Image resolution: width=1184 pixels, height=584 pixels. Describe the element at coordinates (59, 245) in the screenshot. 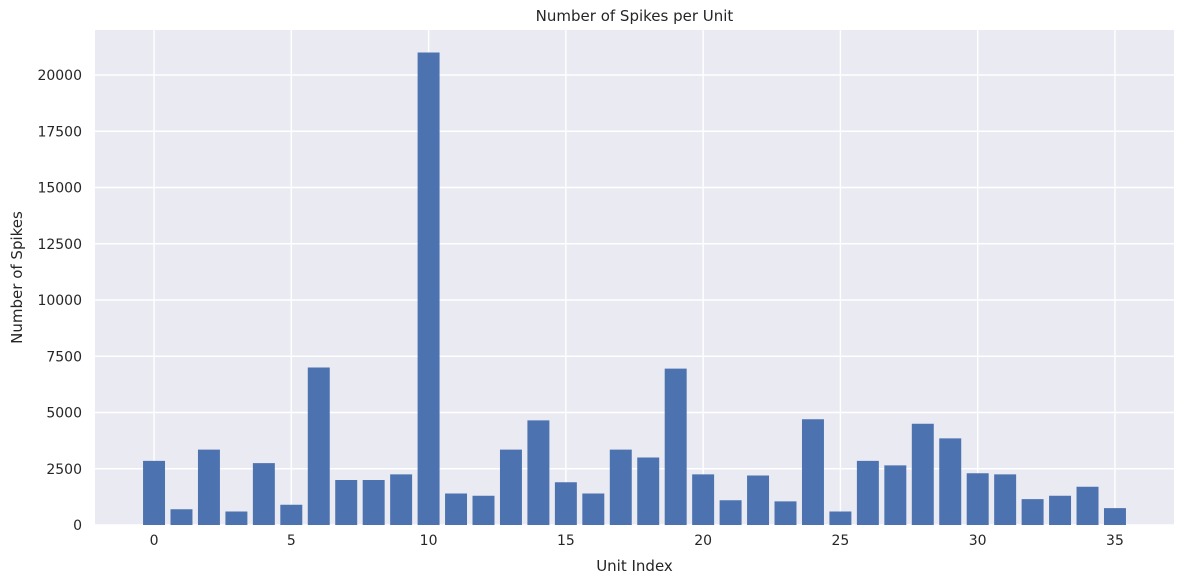

I see `y-tick-label: 12500` at that location.